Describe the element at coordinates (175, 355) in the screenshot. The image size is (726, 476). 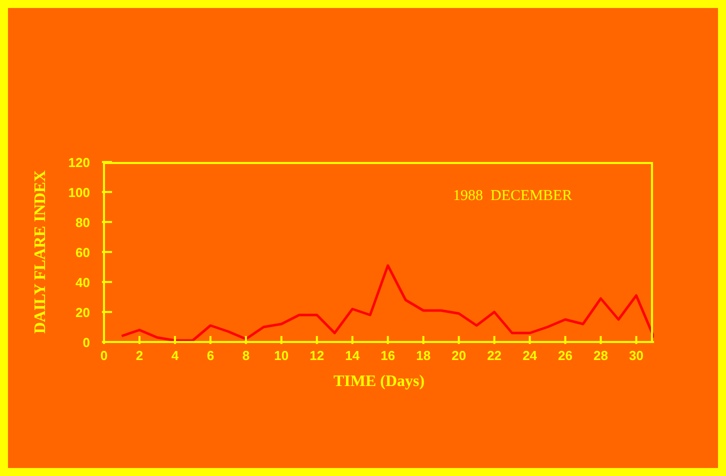
I see `x-tick-label: 4` at that location.